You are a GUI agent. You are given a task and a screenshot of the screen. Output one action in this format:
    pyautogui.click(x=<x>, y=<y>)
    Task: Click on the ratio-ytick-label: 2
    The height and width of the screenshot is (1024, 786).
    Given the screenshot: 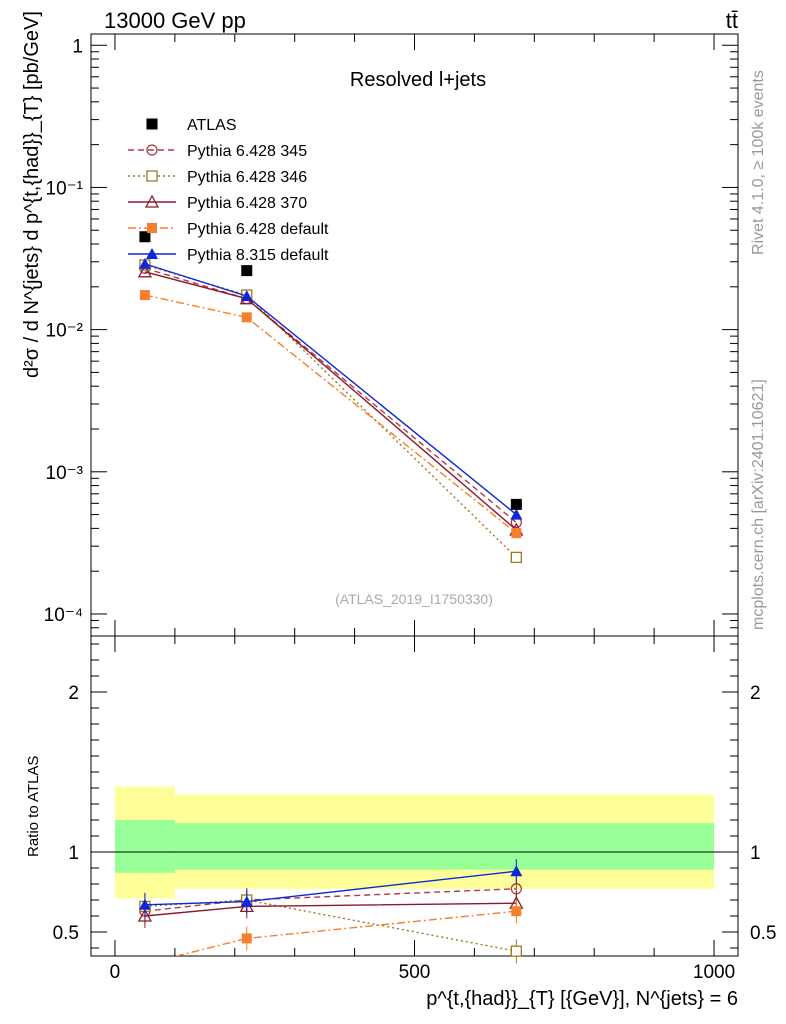 What is the action you would take?
    pyautogui.click(x=73, y=693)
    